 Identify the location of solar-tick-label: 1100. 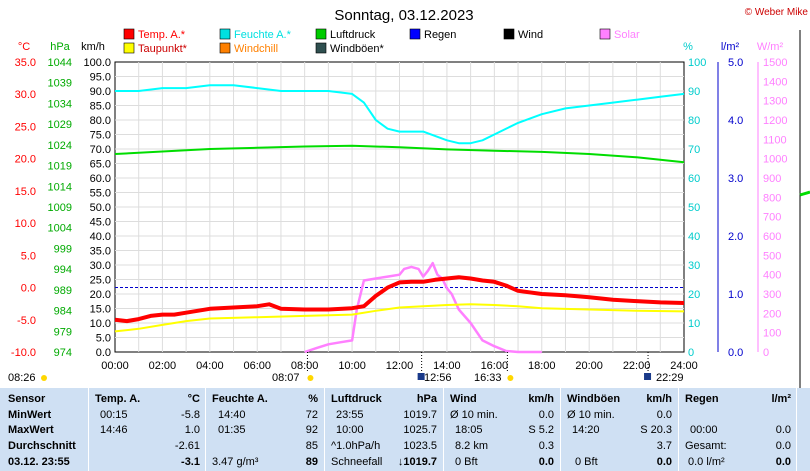
(775, 140).